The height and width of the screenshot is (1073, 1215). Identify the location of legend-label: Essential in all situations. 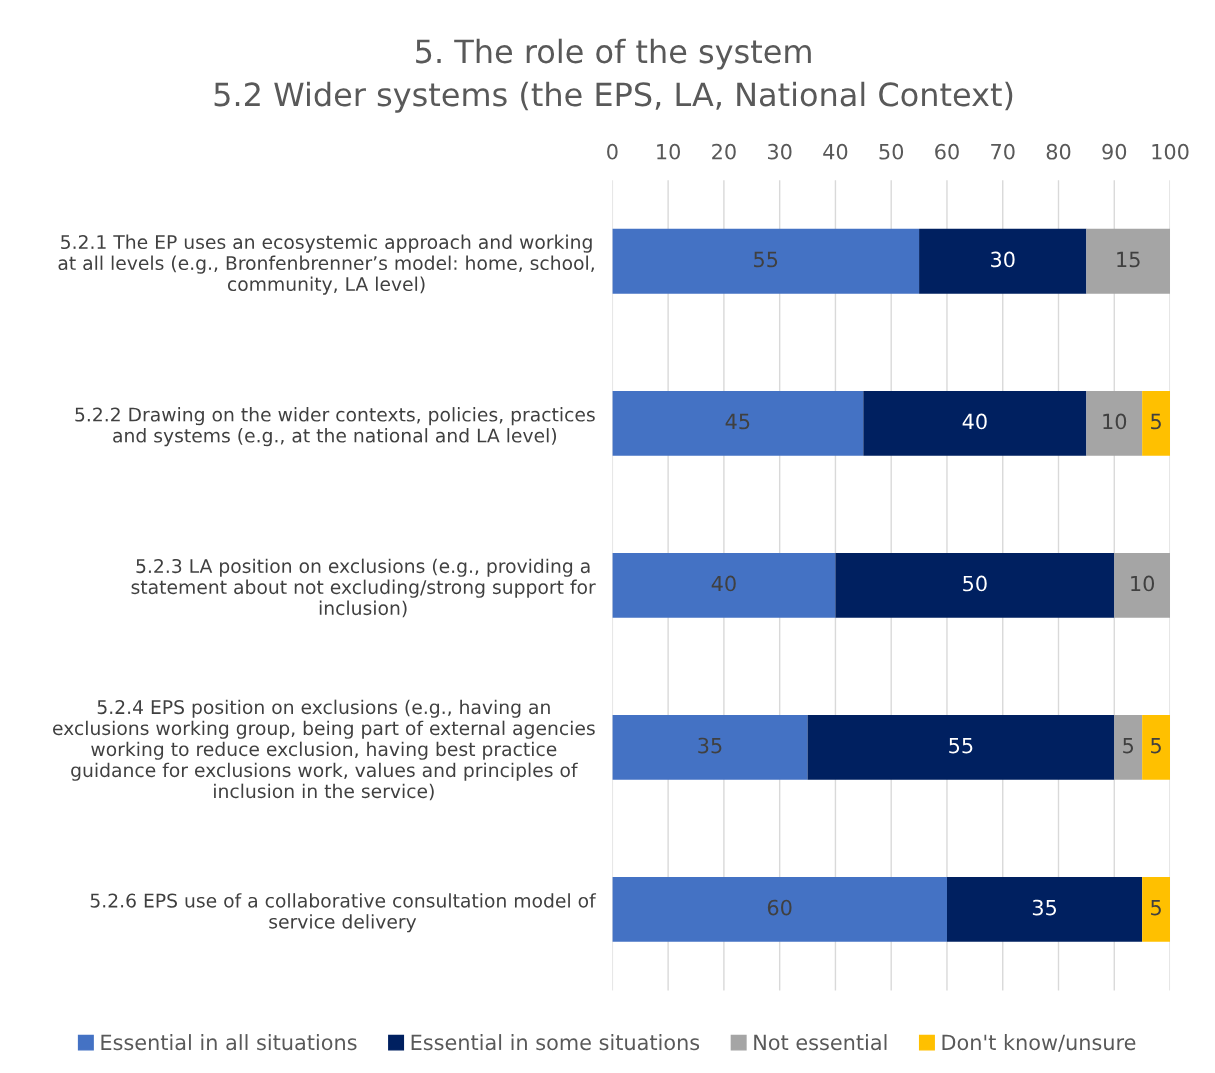
(229, 1042).